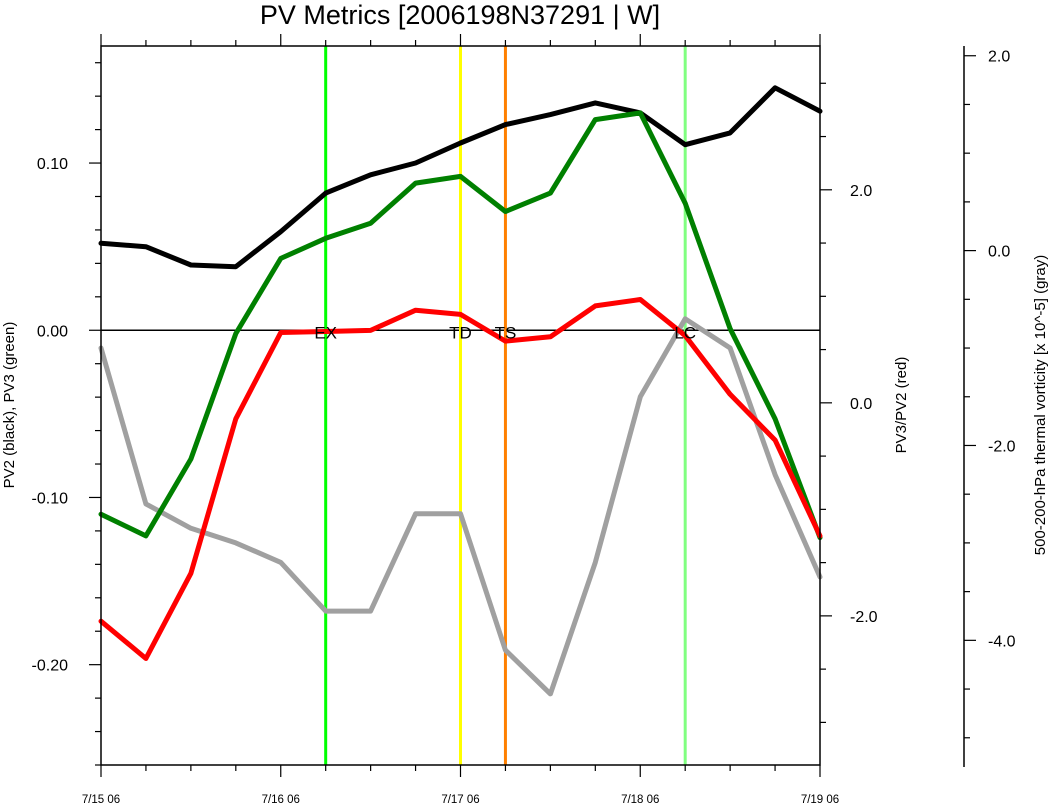 This screenshot has height=805, width=1048. I want to click on far-right-tick-label: 2.0, so click(999, 57).